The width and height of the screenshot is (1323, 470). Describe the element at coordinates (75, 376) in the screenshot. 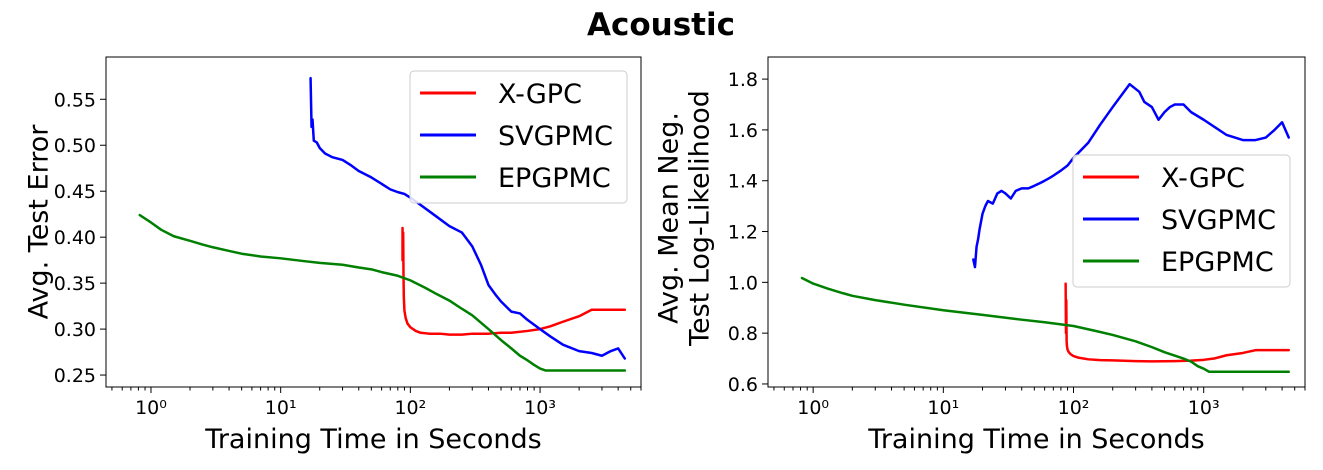

I see `y-tick-label: 0.25` at that location.